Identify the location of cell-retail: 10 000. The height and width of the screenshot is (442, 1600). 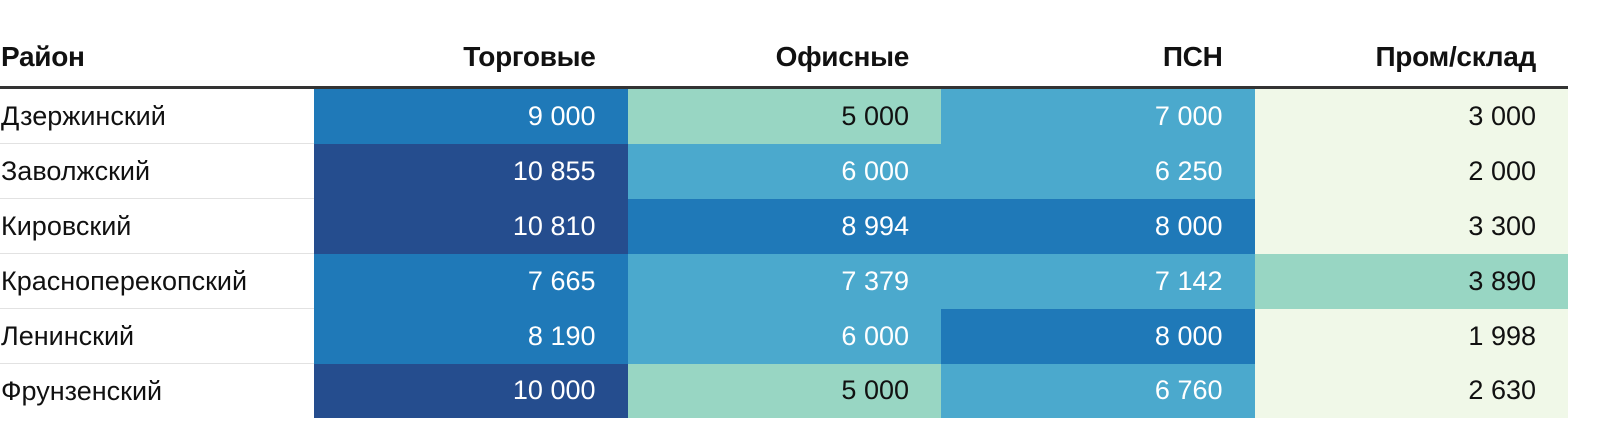
(471, 390).